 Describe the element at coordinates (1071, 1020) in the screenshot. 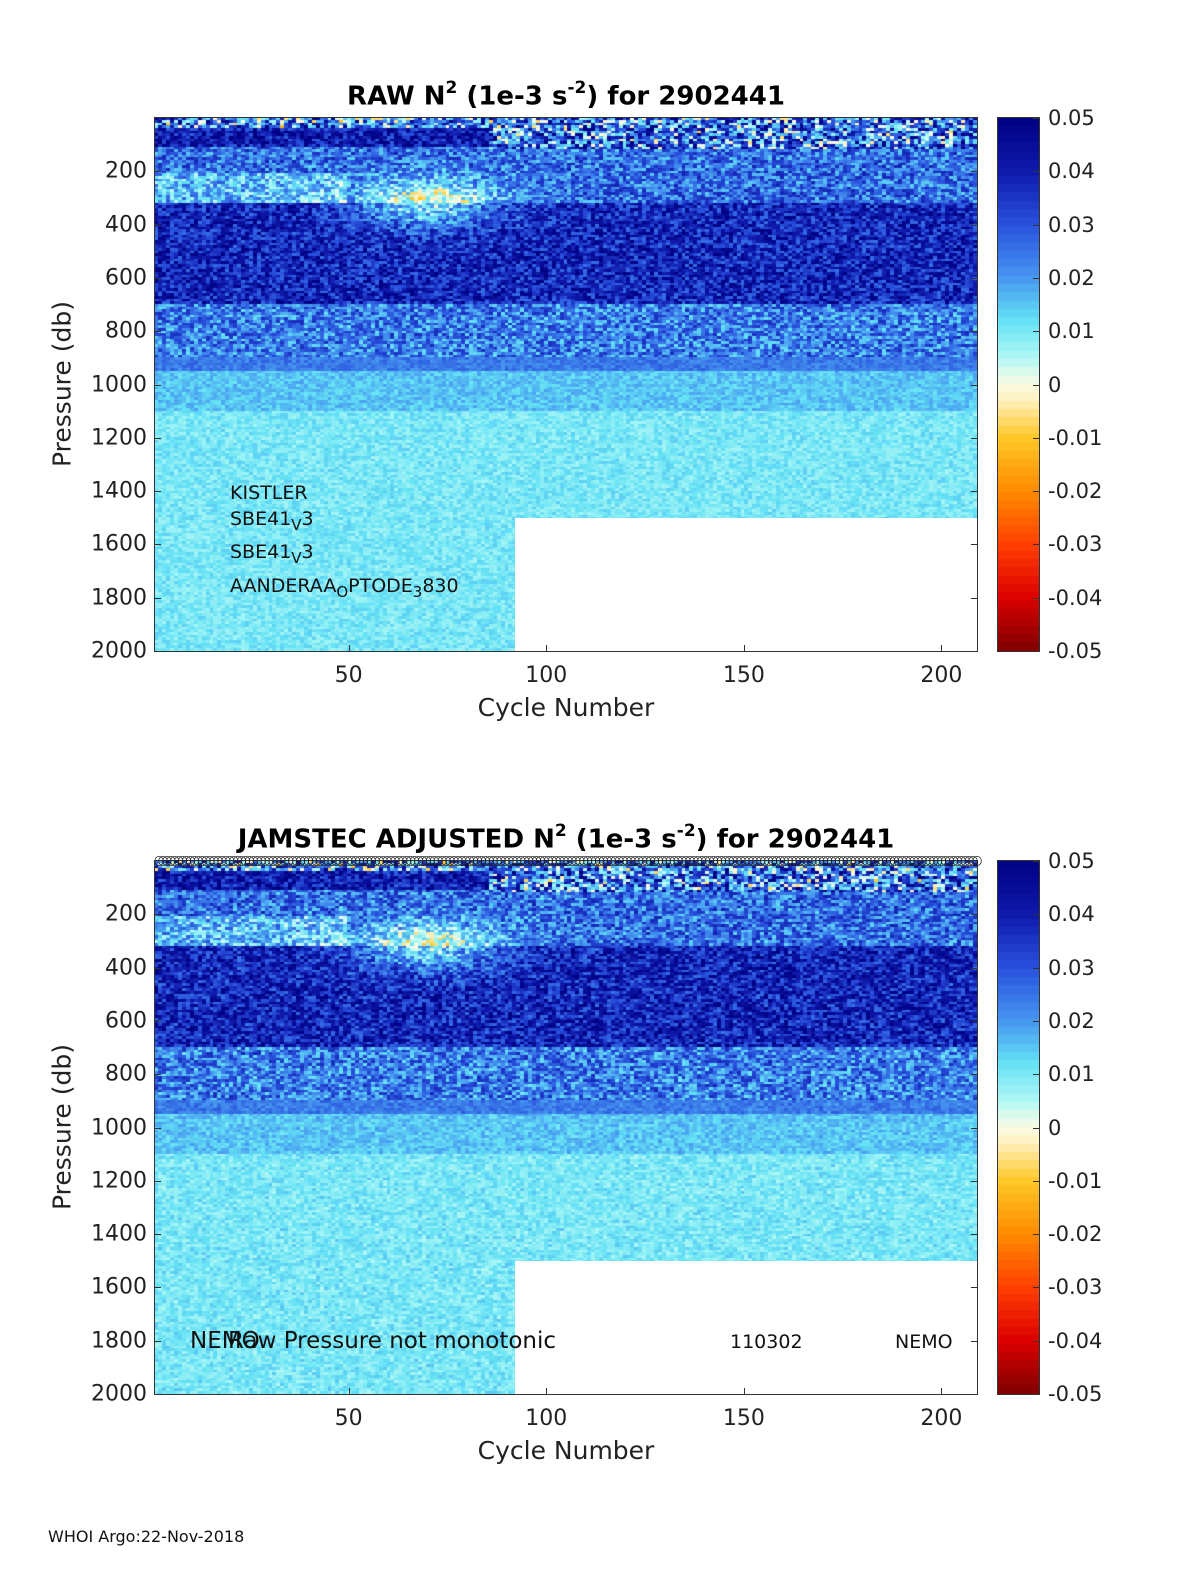

I see `colorbar-tick-label: 0.02` at that location.